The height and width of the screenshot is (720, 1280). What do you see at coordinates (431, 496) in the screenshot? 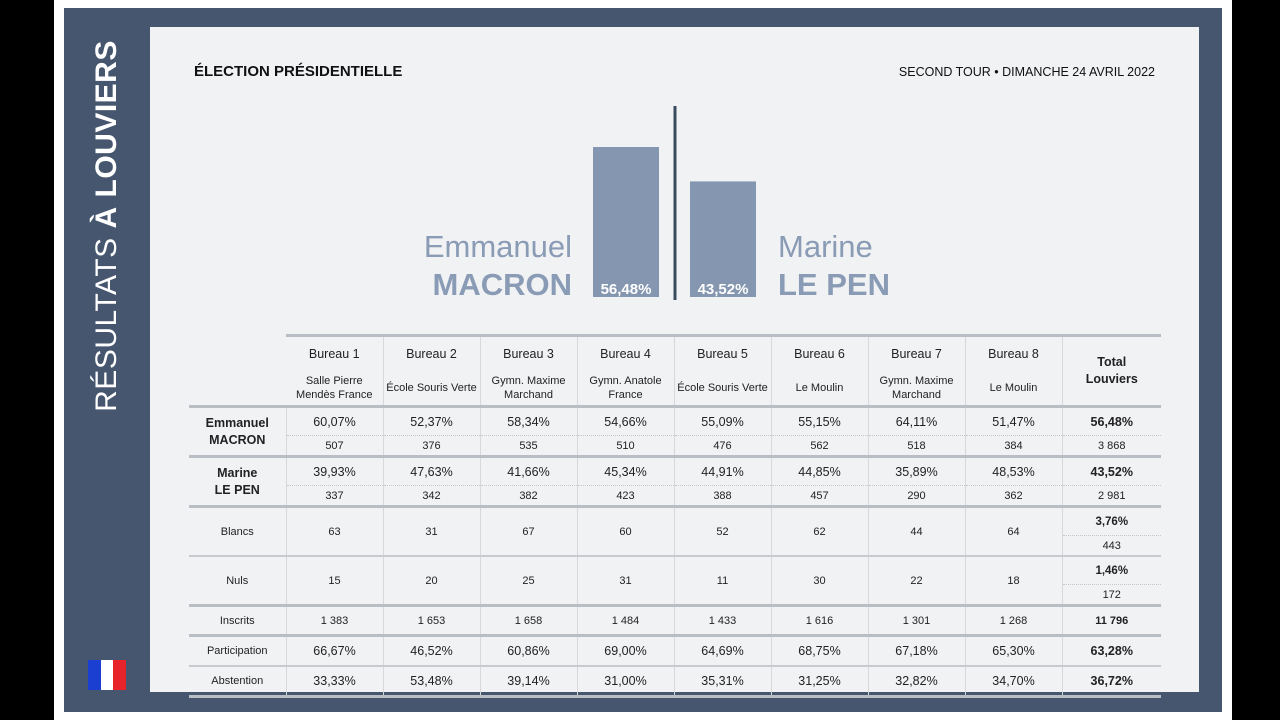
I see `lepen-count-cell: 342` at bounding box center [431, 496].